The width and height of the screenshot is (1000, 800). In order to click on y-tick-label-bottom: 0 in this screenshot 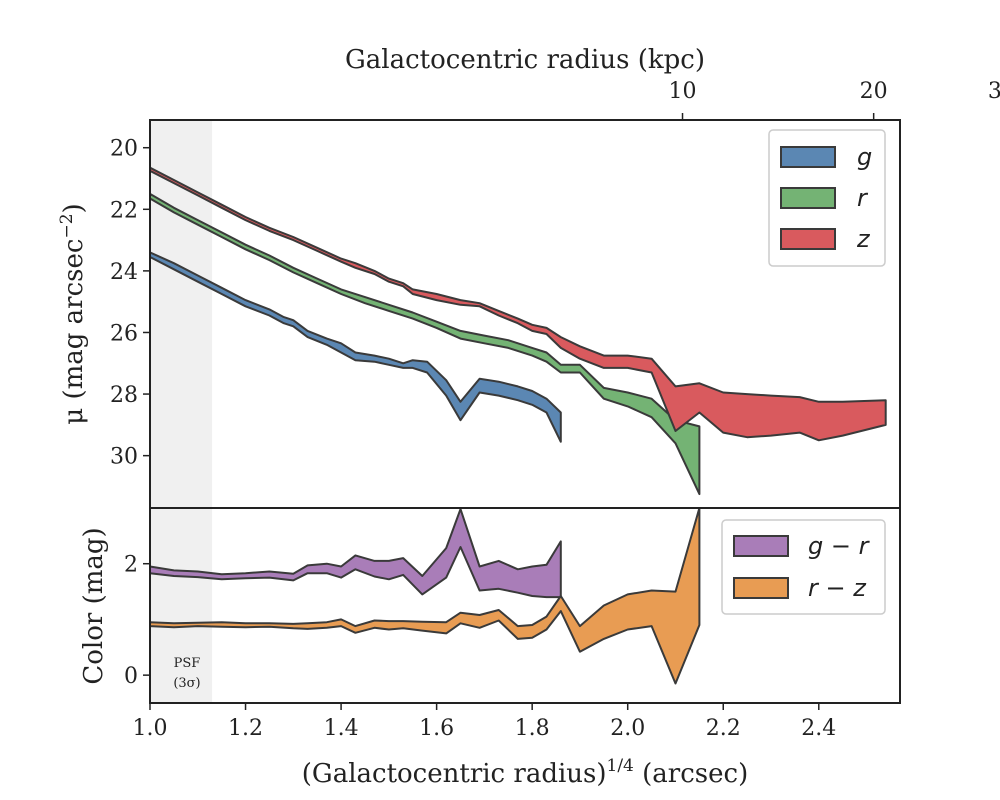, I will do `click(131, 676)`.